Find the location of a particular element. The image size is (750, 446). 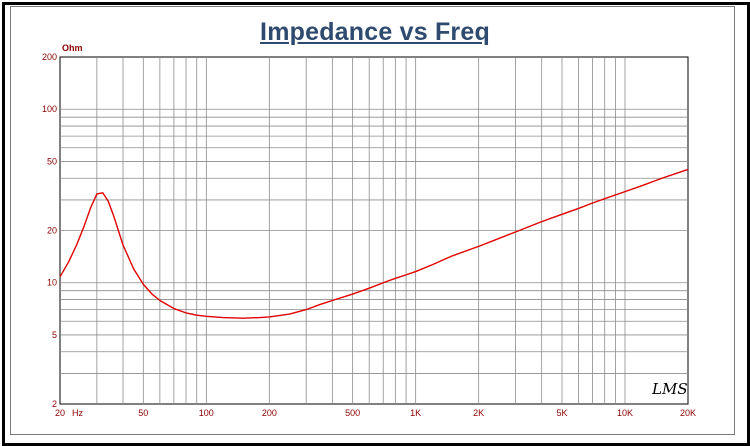

x-tick-label: 5K is located at coordinates (561, 413).